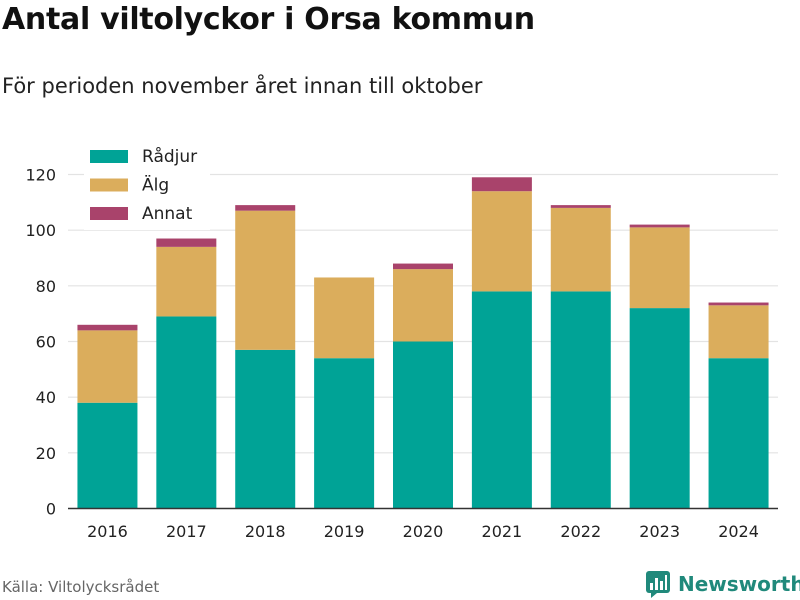  I want to click on x-tick-label: 2017, so click(186, 531).